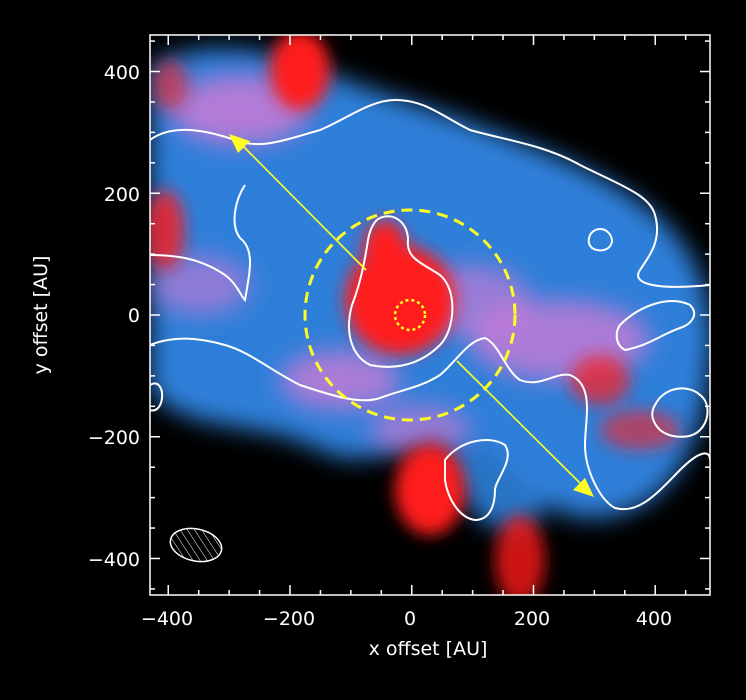 The height and width of the screenshot is (700, 746). I want to click on x-tick-labels: −400 −200 0 200 400, so click(406, 619).